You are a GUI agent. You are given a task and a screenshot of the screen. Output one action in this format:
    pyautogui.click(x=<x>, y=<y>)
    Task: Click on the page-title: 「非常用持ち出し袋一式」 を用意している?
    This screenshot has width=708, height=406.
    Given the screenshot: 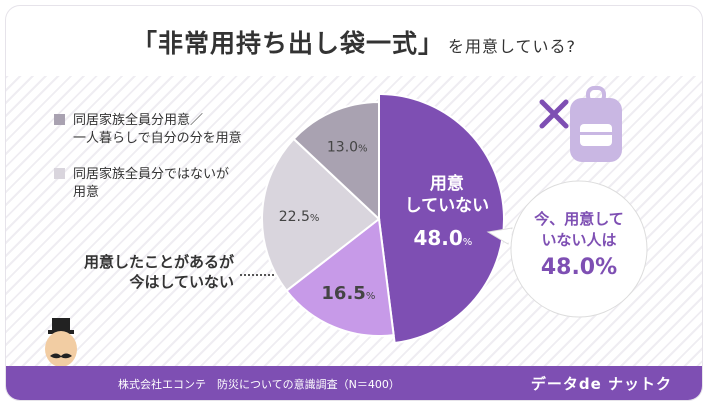 What is the action you would take?
    pyautogui.click(x=354, y=42)
    